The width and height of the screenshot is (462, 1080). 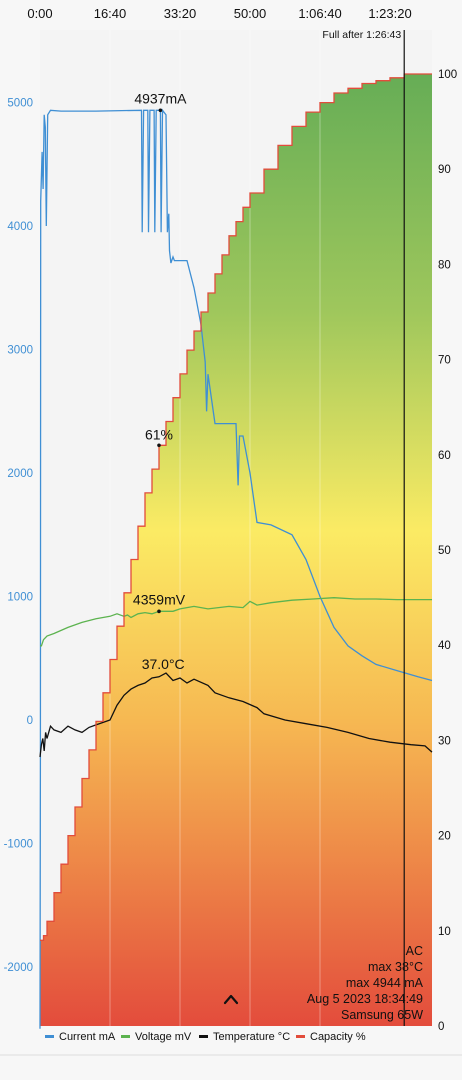 What do you see at coordinates (444, 551) in the screenshot?
I see `right-tick-label: 50` at bounding box center [444, 551].